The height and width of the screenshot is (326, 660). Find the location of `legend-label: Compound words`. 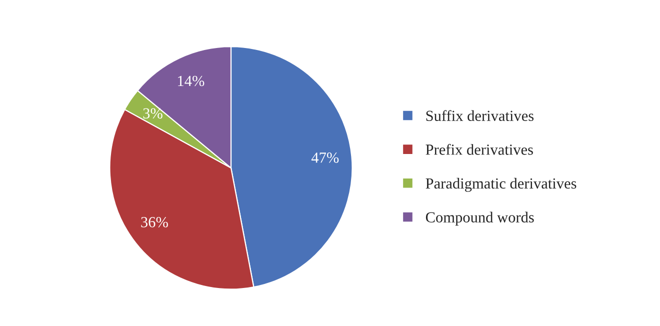

legend-label: Compound words is located at coordinates (480, 219).